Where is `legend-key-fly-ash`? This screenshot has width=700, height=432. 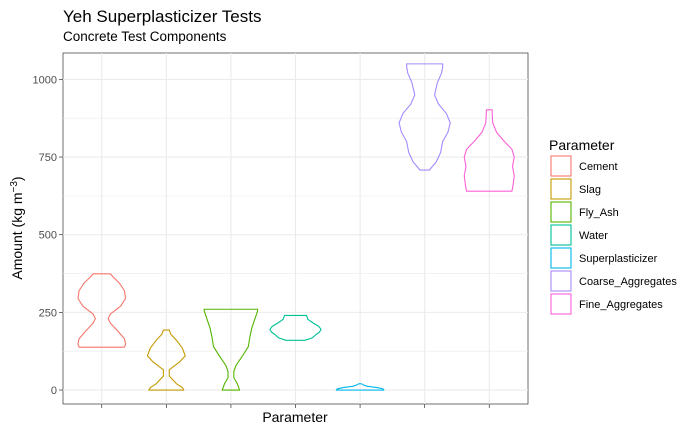
legend-key-fly-ash is located at coordinates (561, 212).